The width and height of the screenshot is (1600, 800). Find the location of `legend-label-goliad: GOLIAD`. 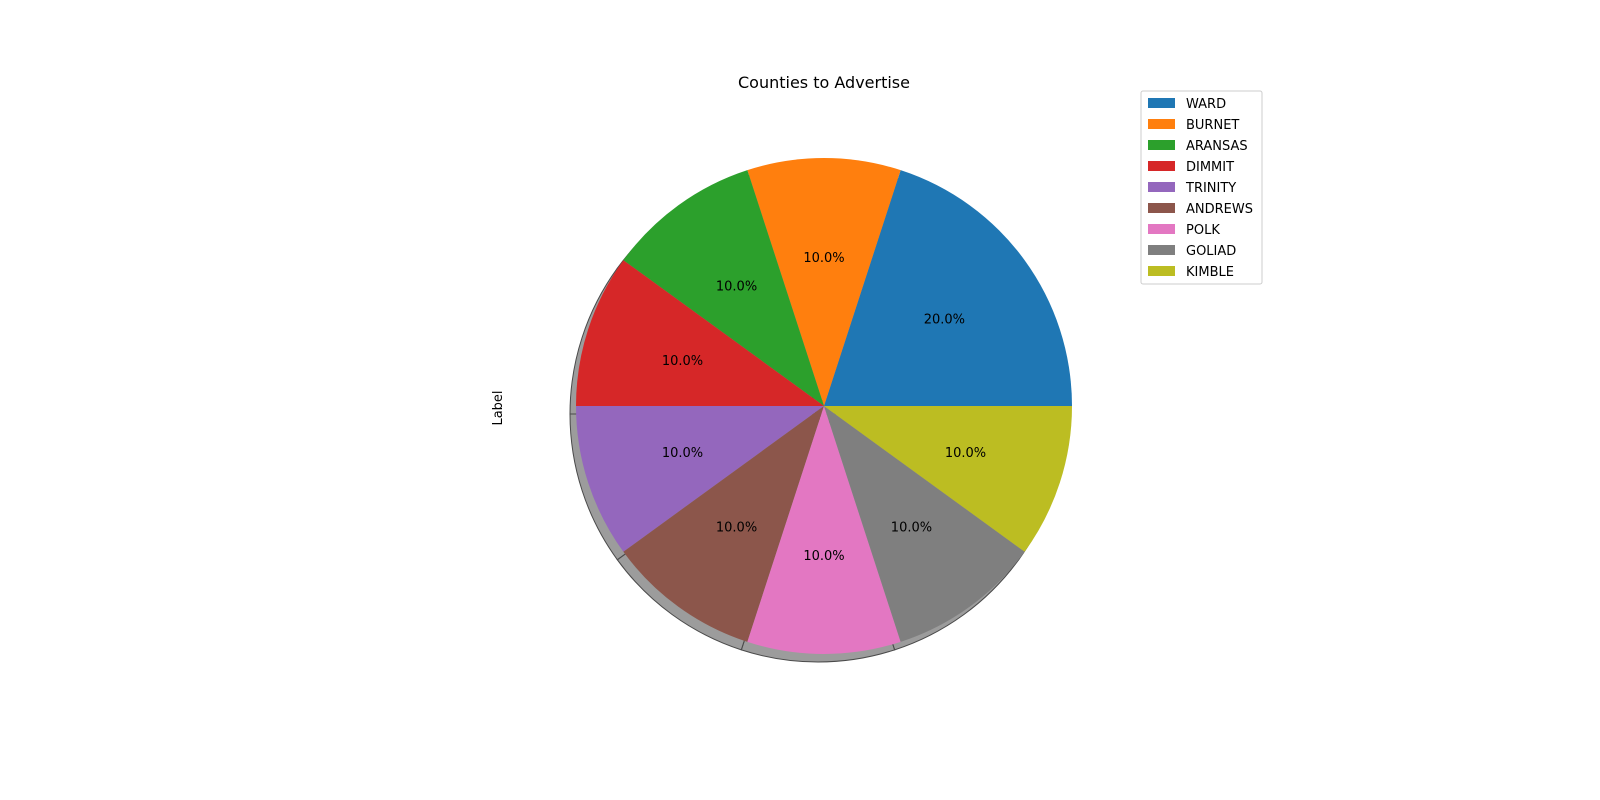

legend-label-goliad: GOLIAD is located at coordinates (1211, 251).